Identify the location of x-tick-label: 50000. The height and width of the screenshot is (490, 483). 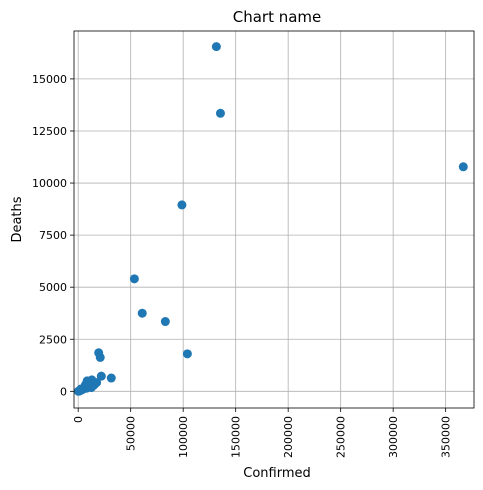
(131, 433).